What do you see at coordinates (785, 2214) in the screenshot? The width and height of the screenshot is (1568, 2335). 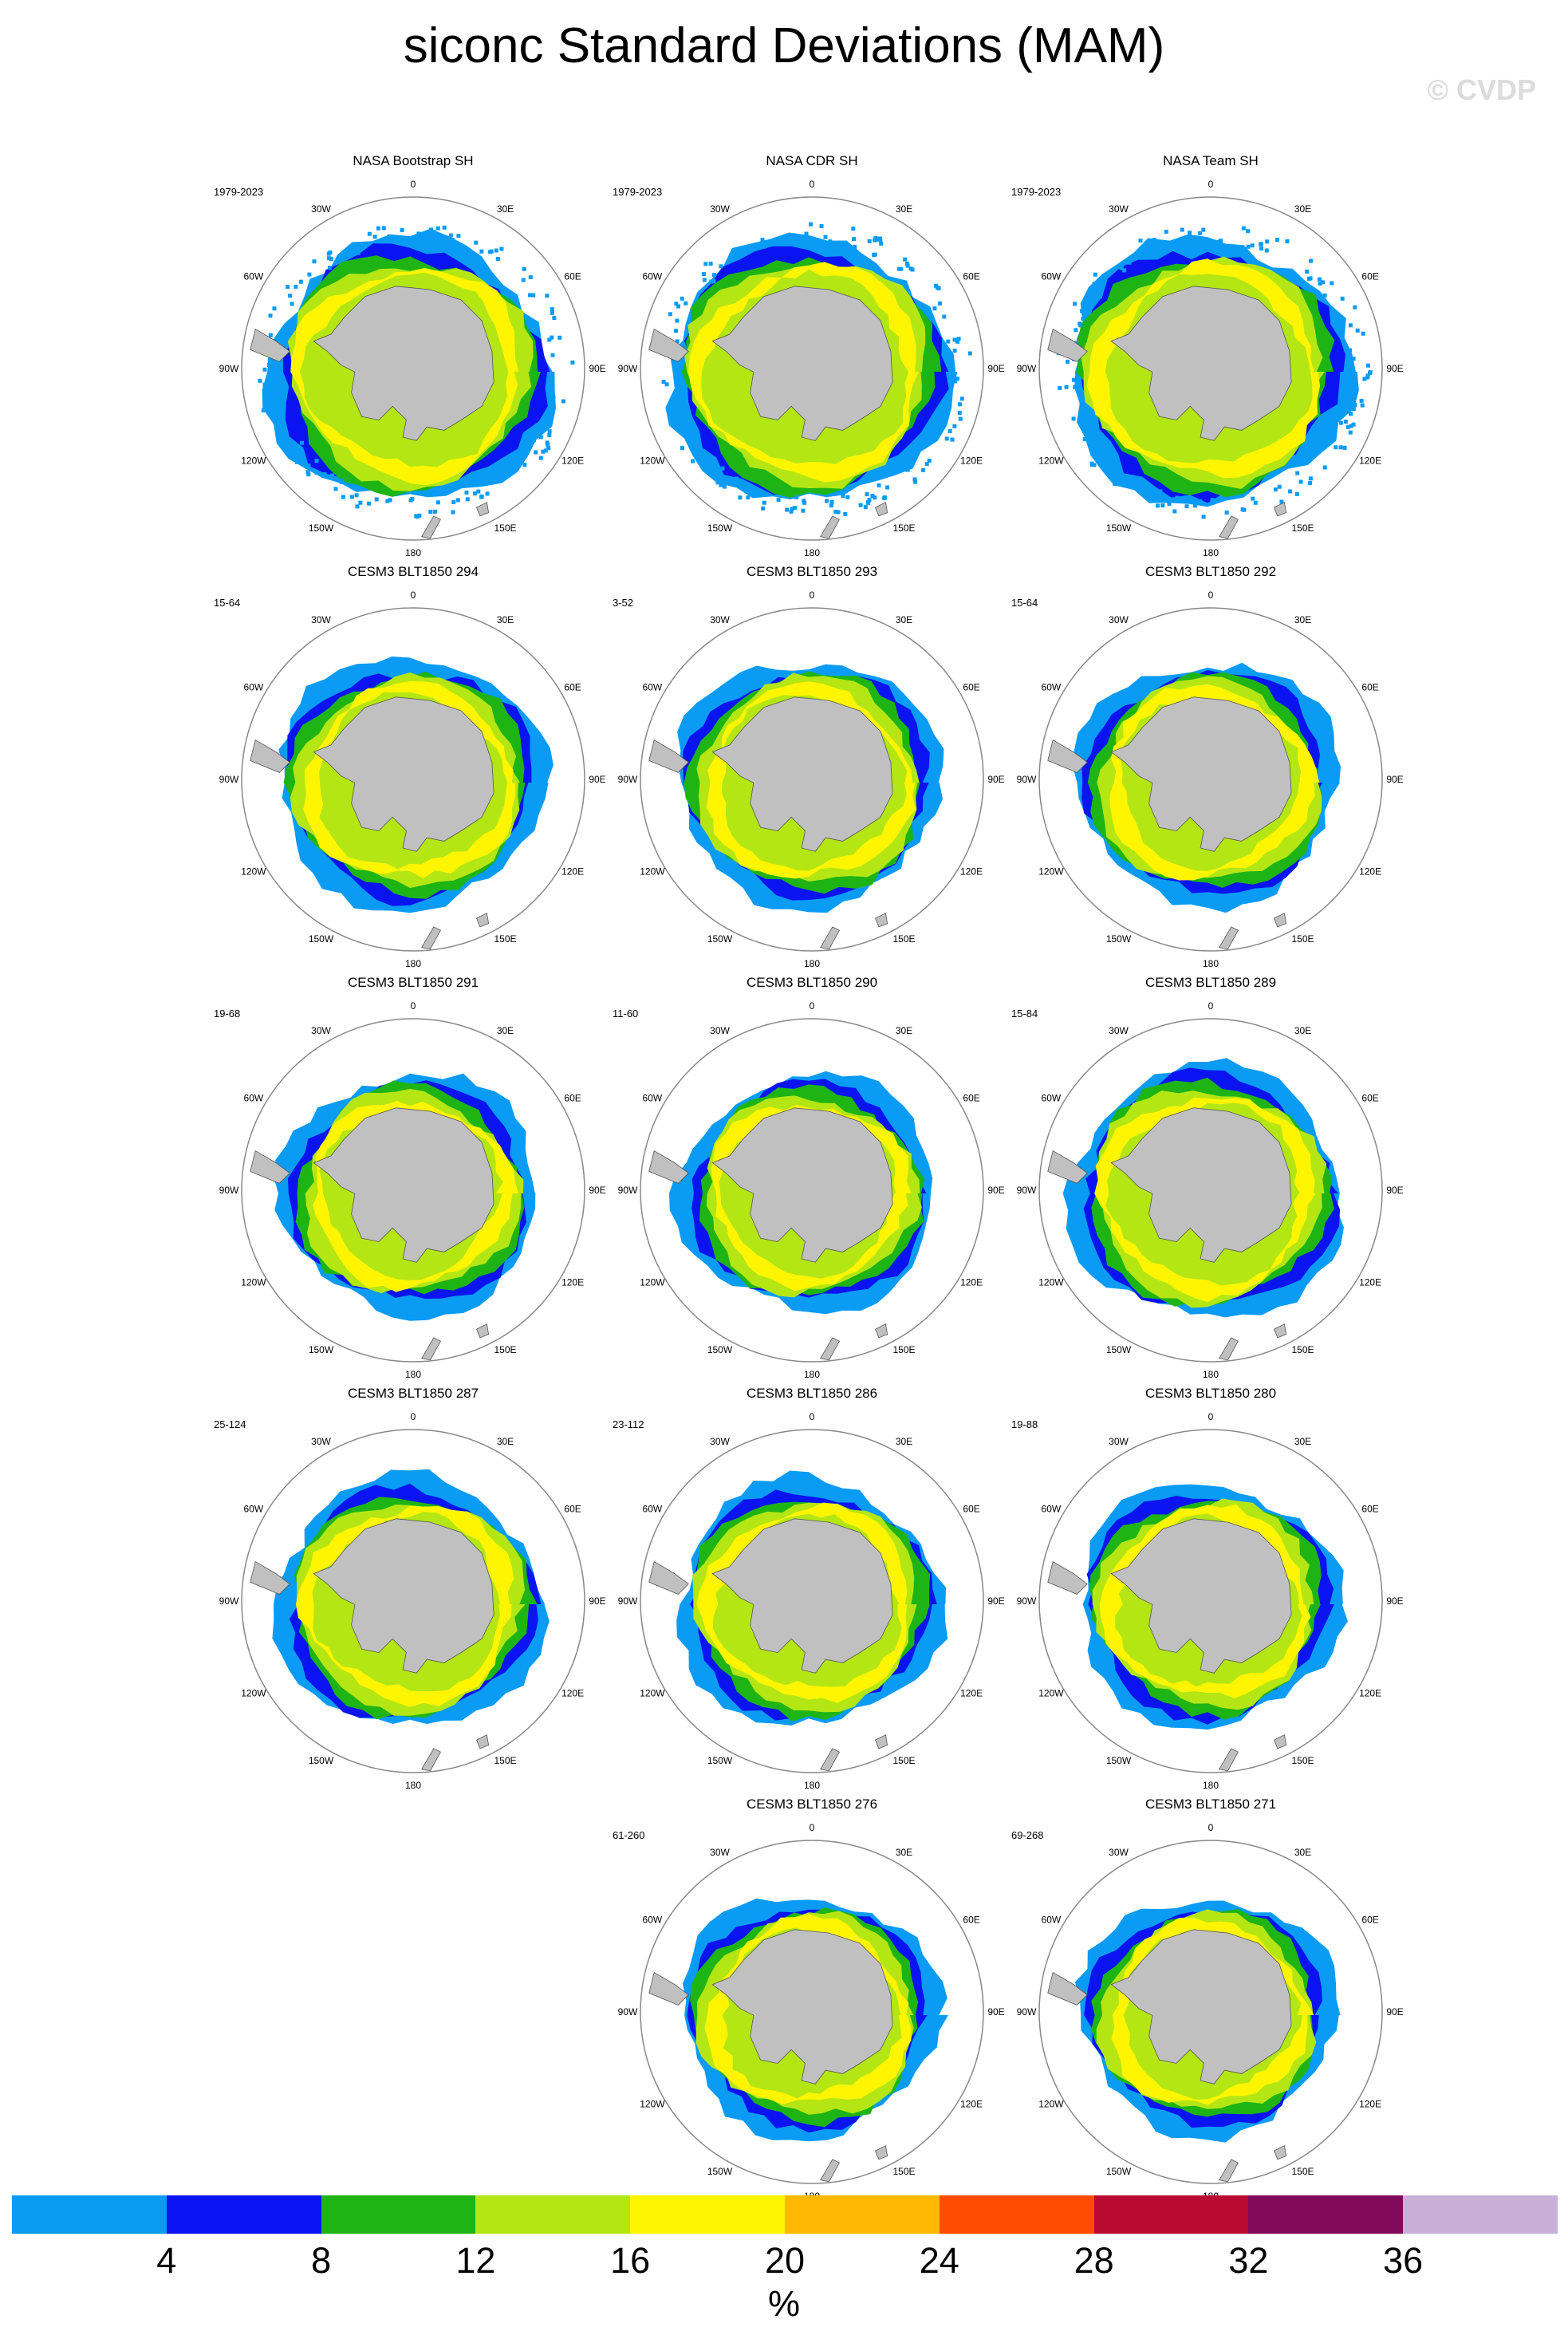 I see `colorbar` at bounding box center [785, 2214].